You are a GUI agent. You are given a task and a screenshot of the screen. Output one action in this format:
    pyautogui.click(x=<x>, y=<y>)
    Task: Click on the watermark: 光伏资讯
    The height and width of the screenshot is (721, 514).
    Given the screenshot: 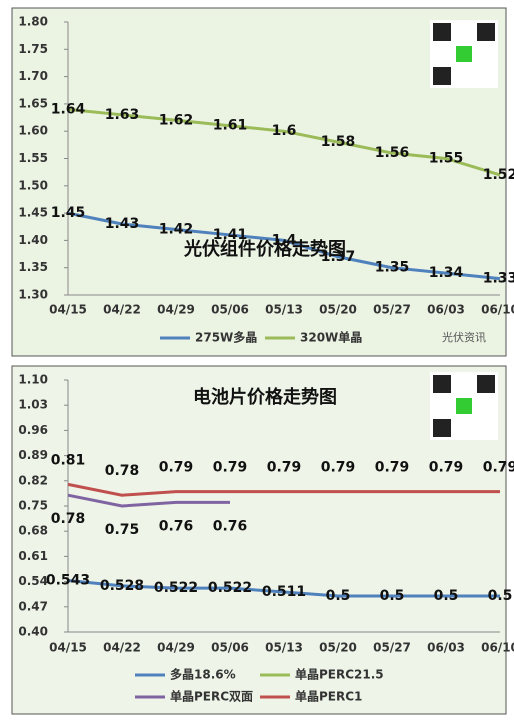 What is the action you would take?
    pyautogui.click(x=464, y=337)
    